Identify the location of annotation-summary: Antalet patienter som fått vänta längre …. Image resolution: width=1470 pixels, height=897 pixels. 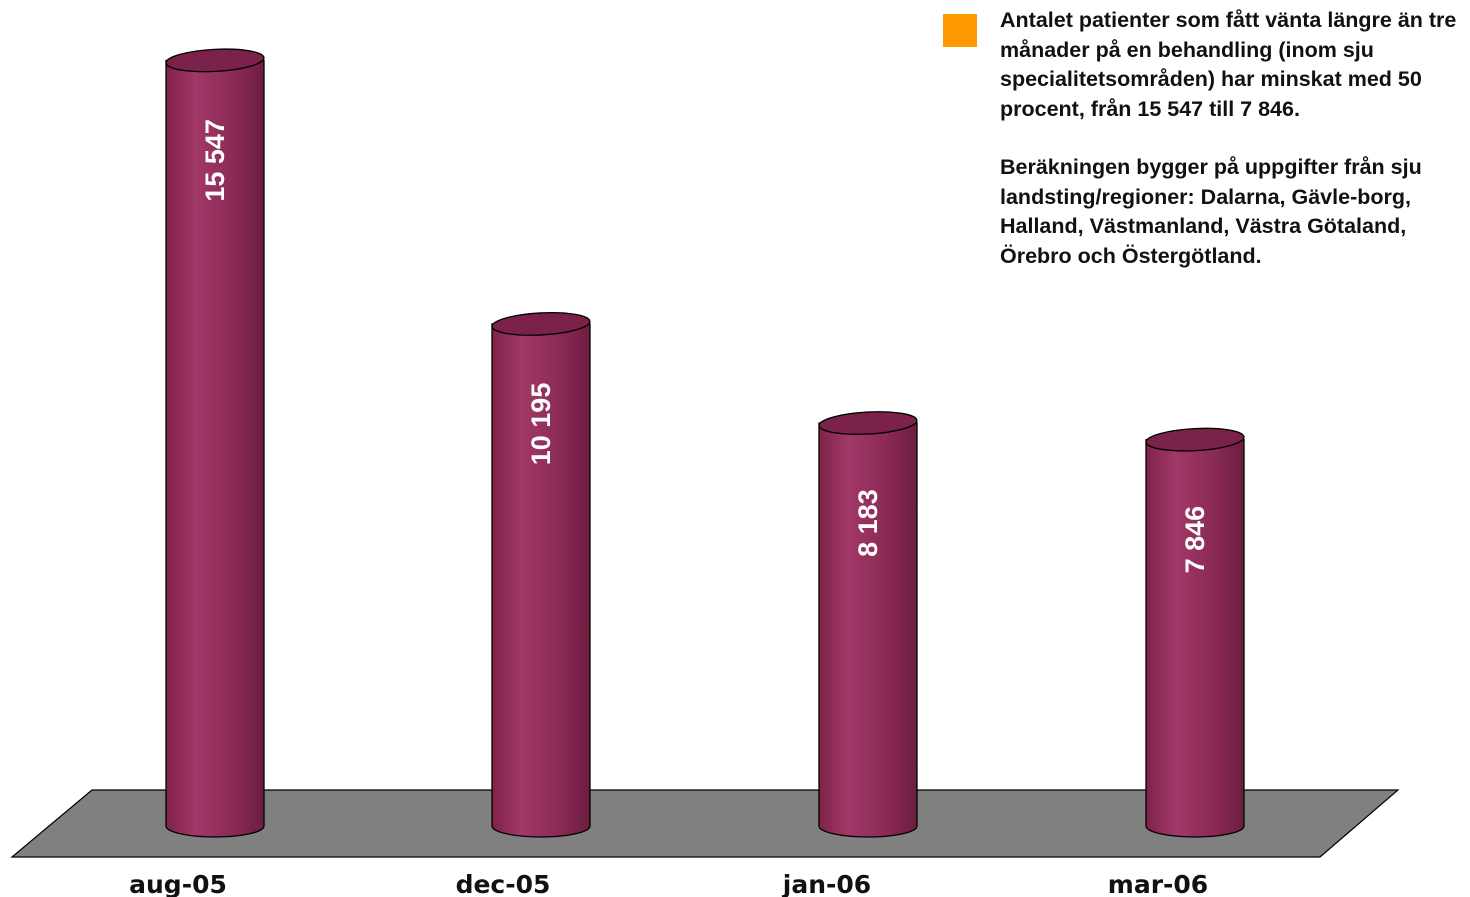
(1228, 64).